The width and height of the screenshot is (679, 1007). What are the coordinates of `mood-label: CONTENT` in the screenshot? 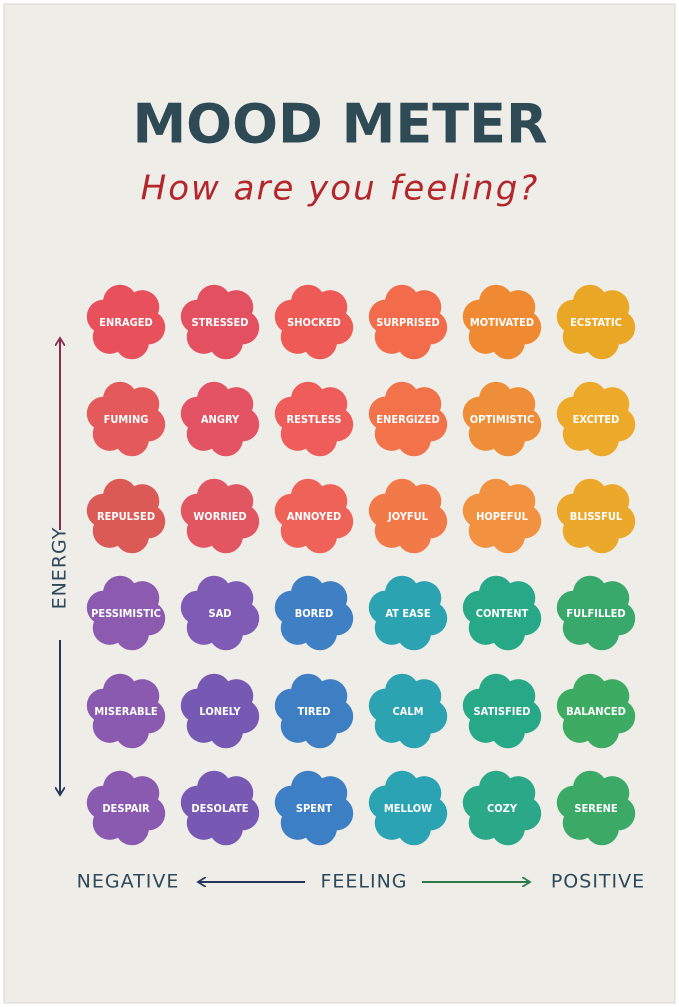 It's located at (502, 613).